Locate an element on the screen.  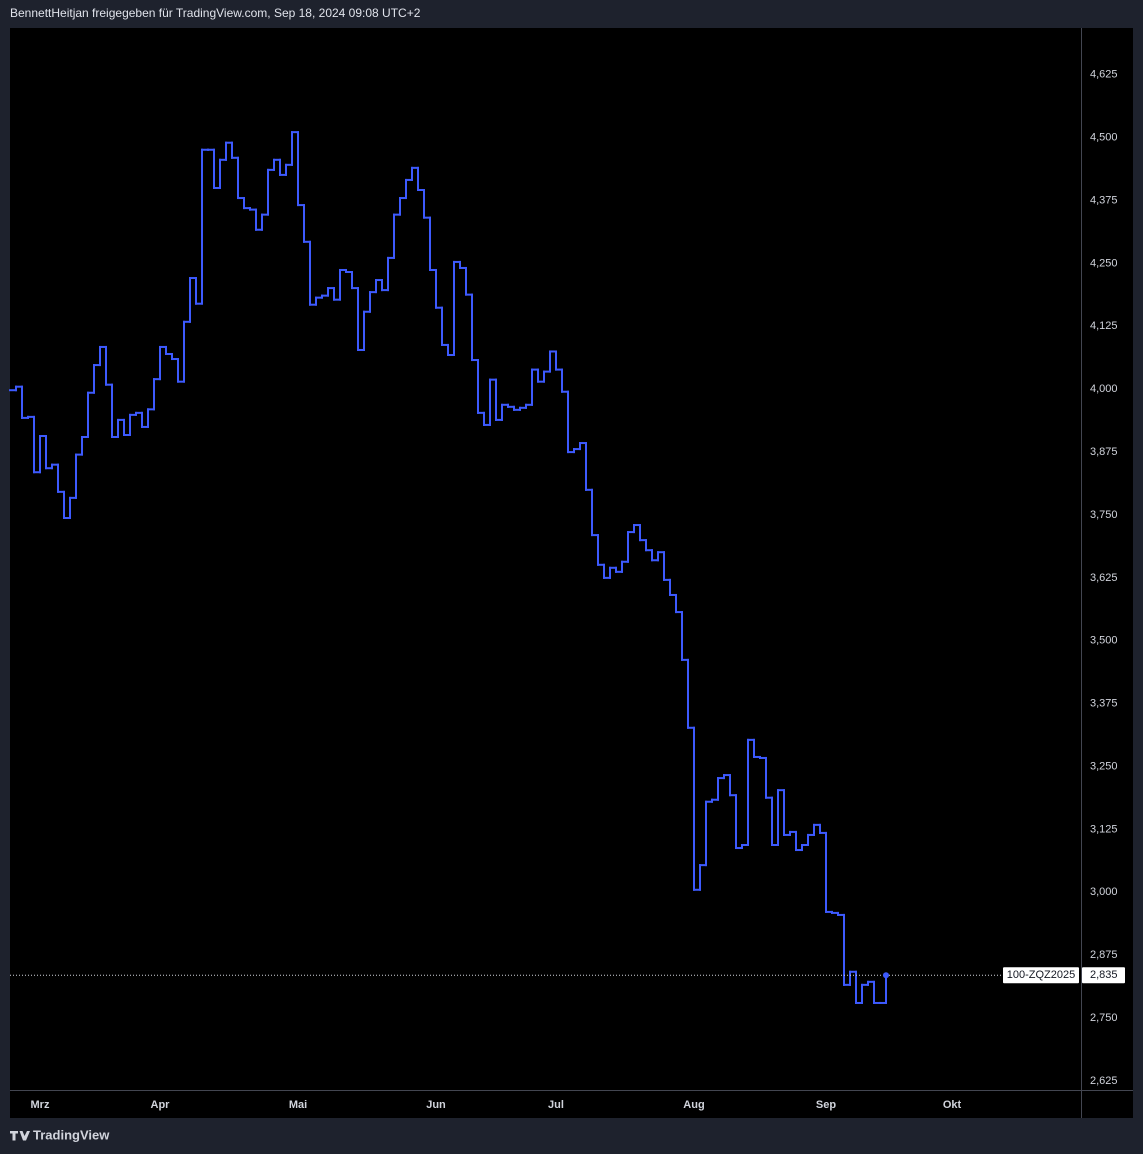
y-tick-label: 4,625 is located at coordinates (1104, 75).